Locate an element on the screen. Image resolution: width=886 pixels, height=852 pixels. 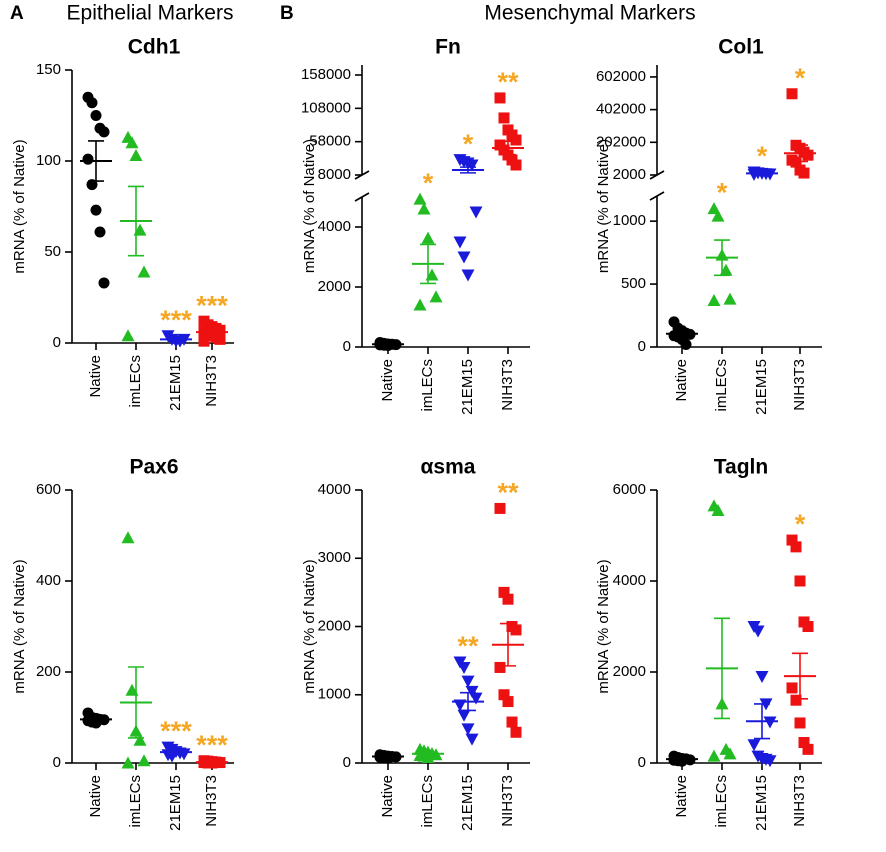
chart-title: Tagln is located at coordinates (741, 467).